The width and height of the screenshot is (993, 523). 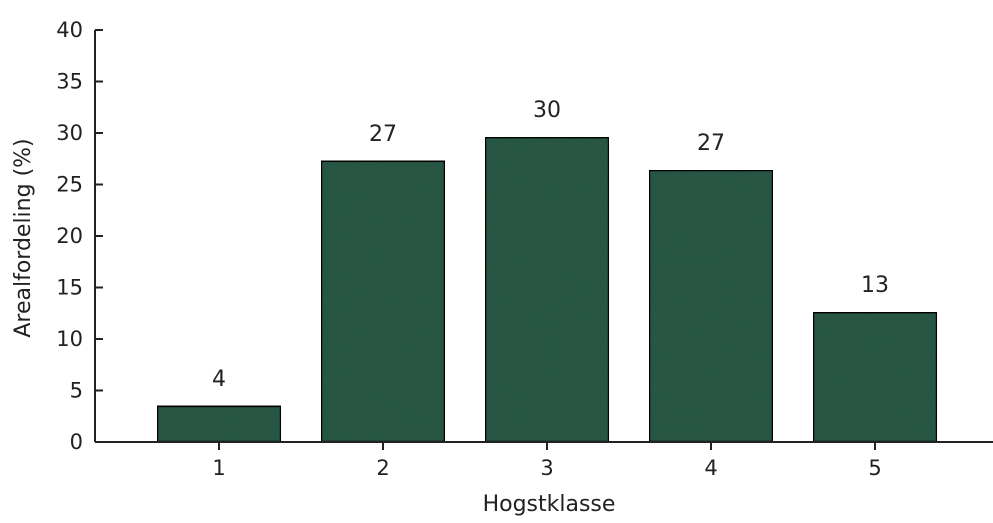 I want to click on x-tick-label-2: 2, so click(x=382, y=468).